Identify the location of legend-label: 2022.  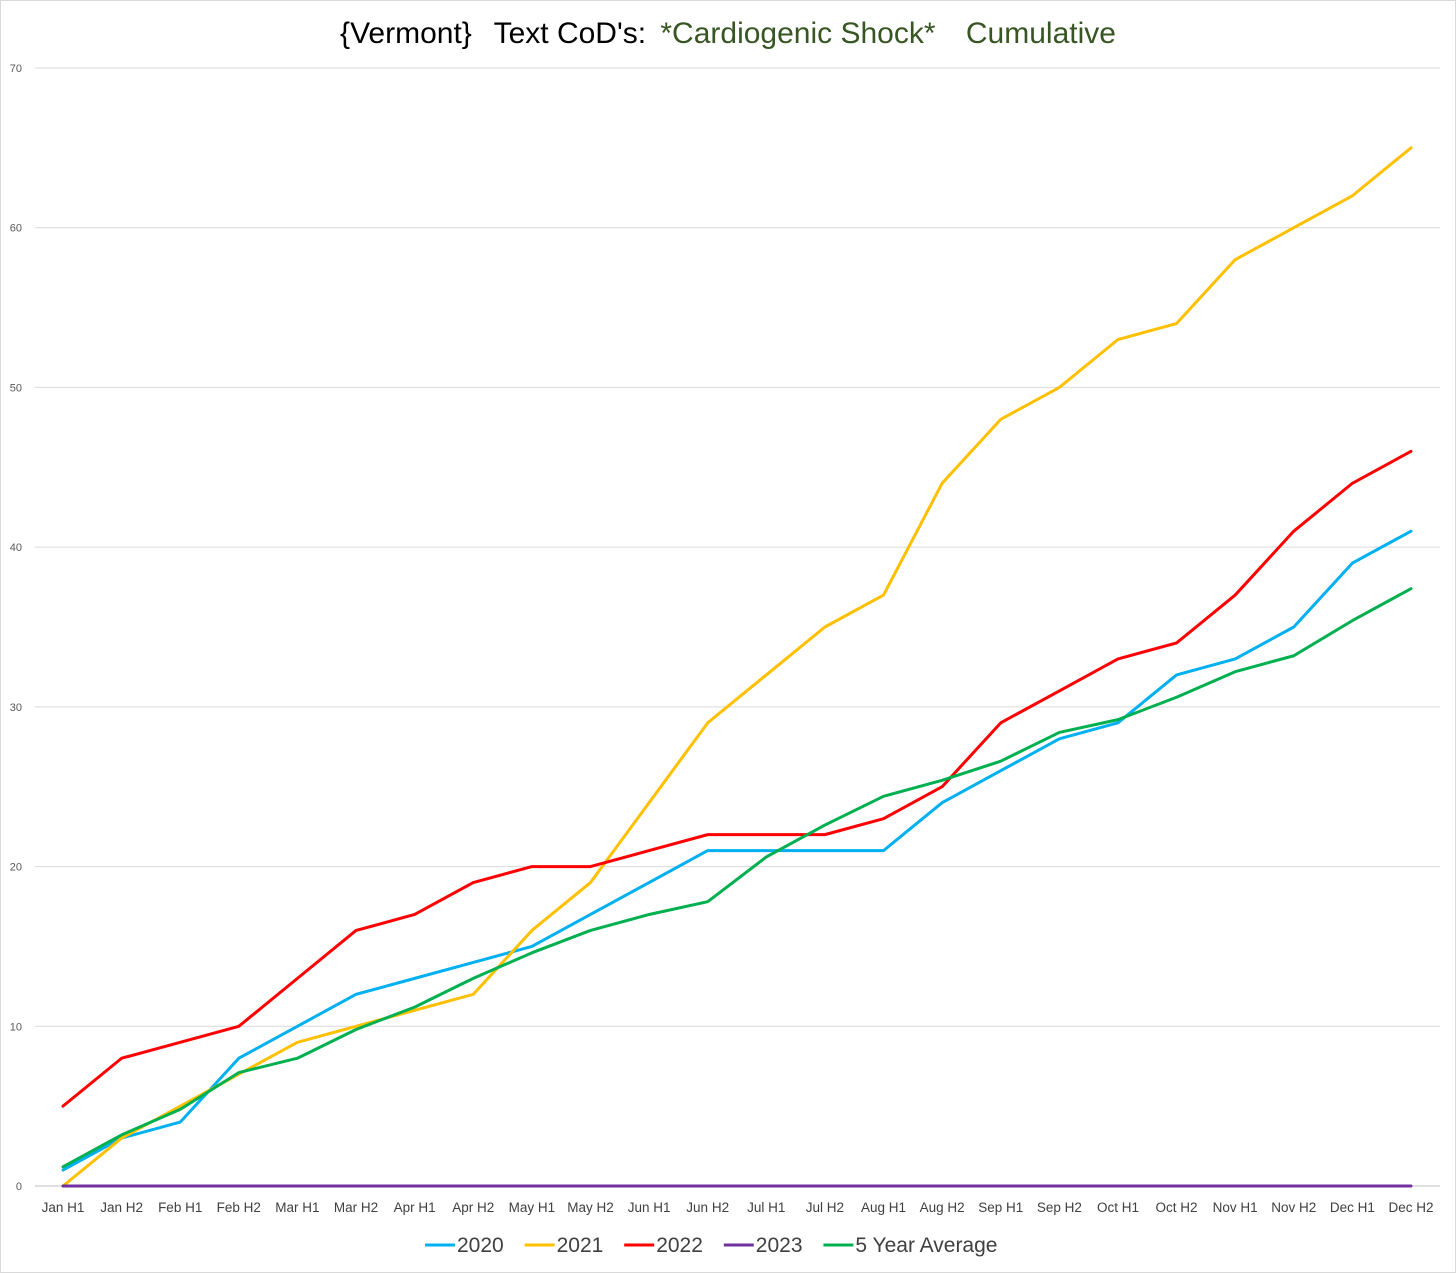
(679, 1245).